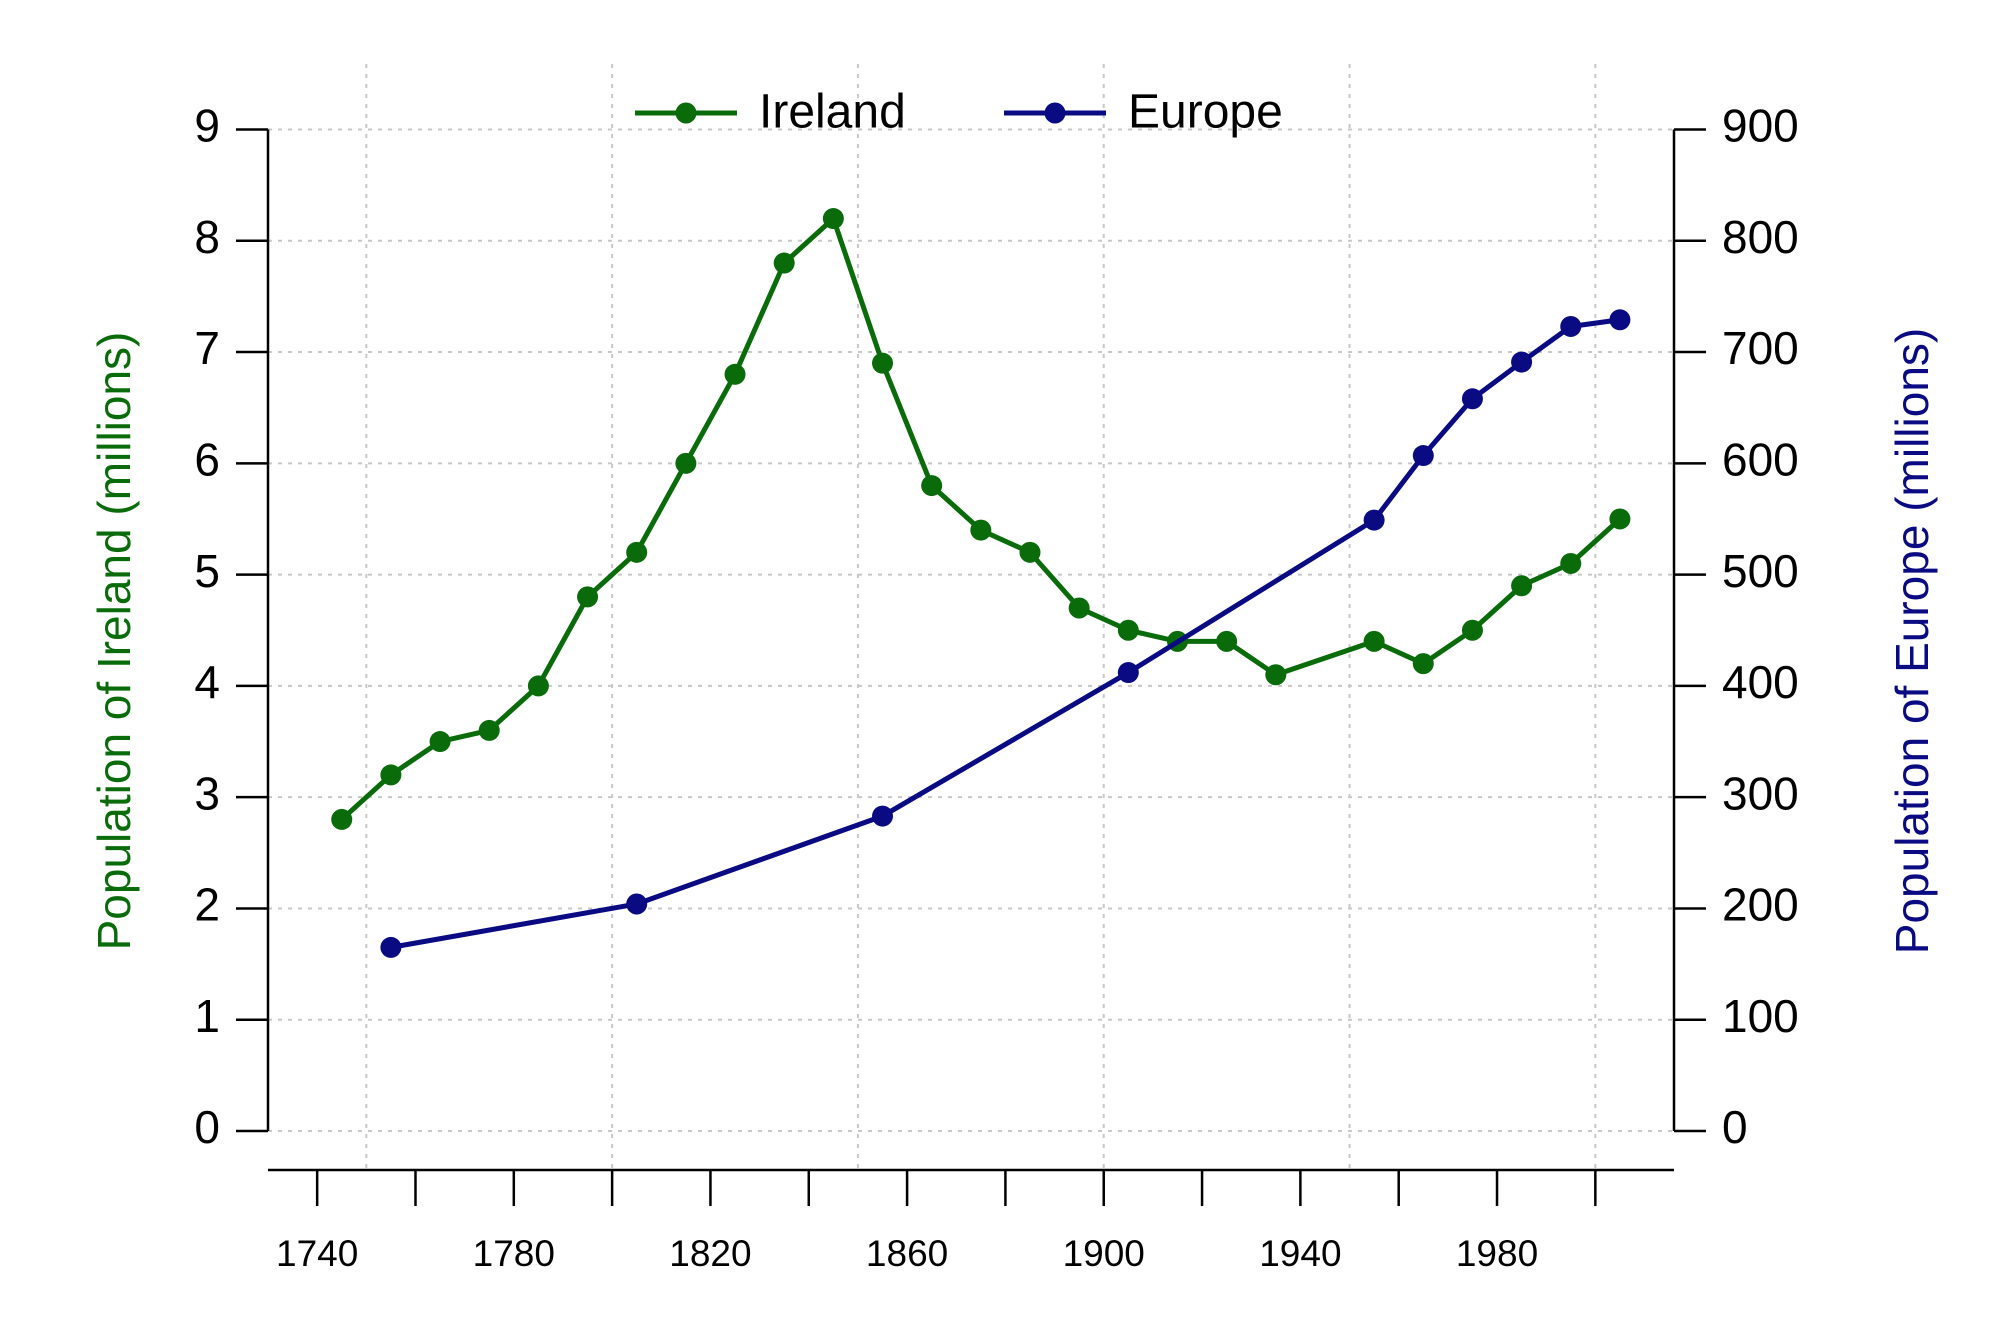 Image resolution: width=2000 pixels, height=1333 pixels. I want to click on y-tick-label: 3, so click(207, 793).